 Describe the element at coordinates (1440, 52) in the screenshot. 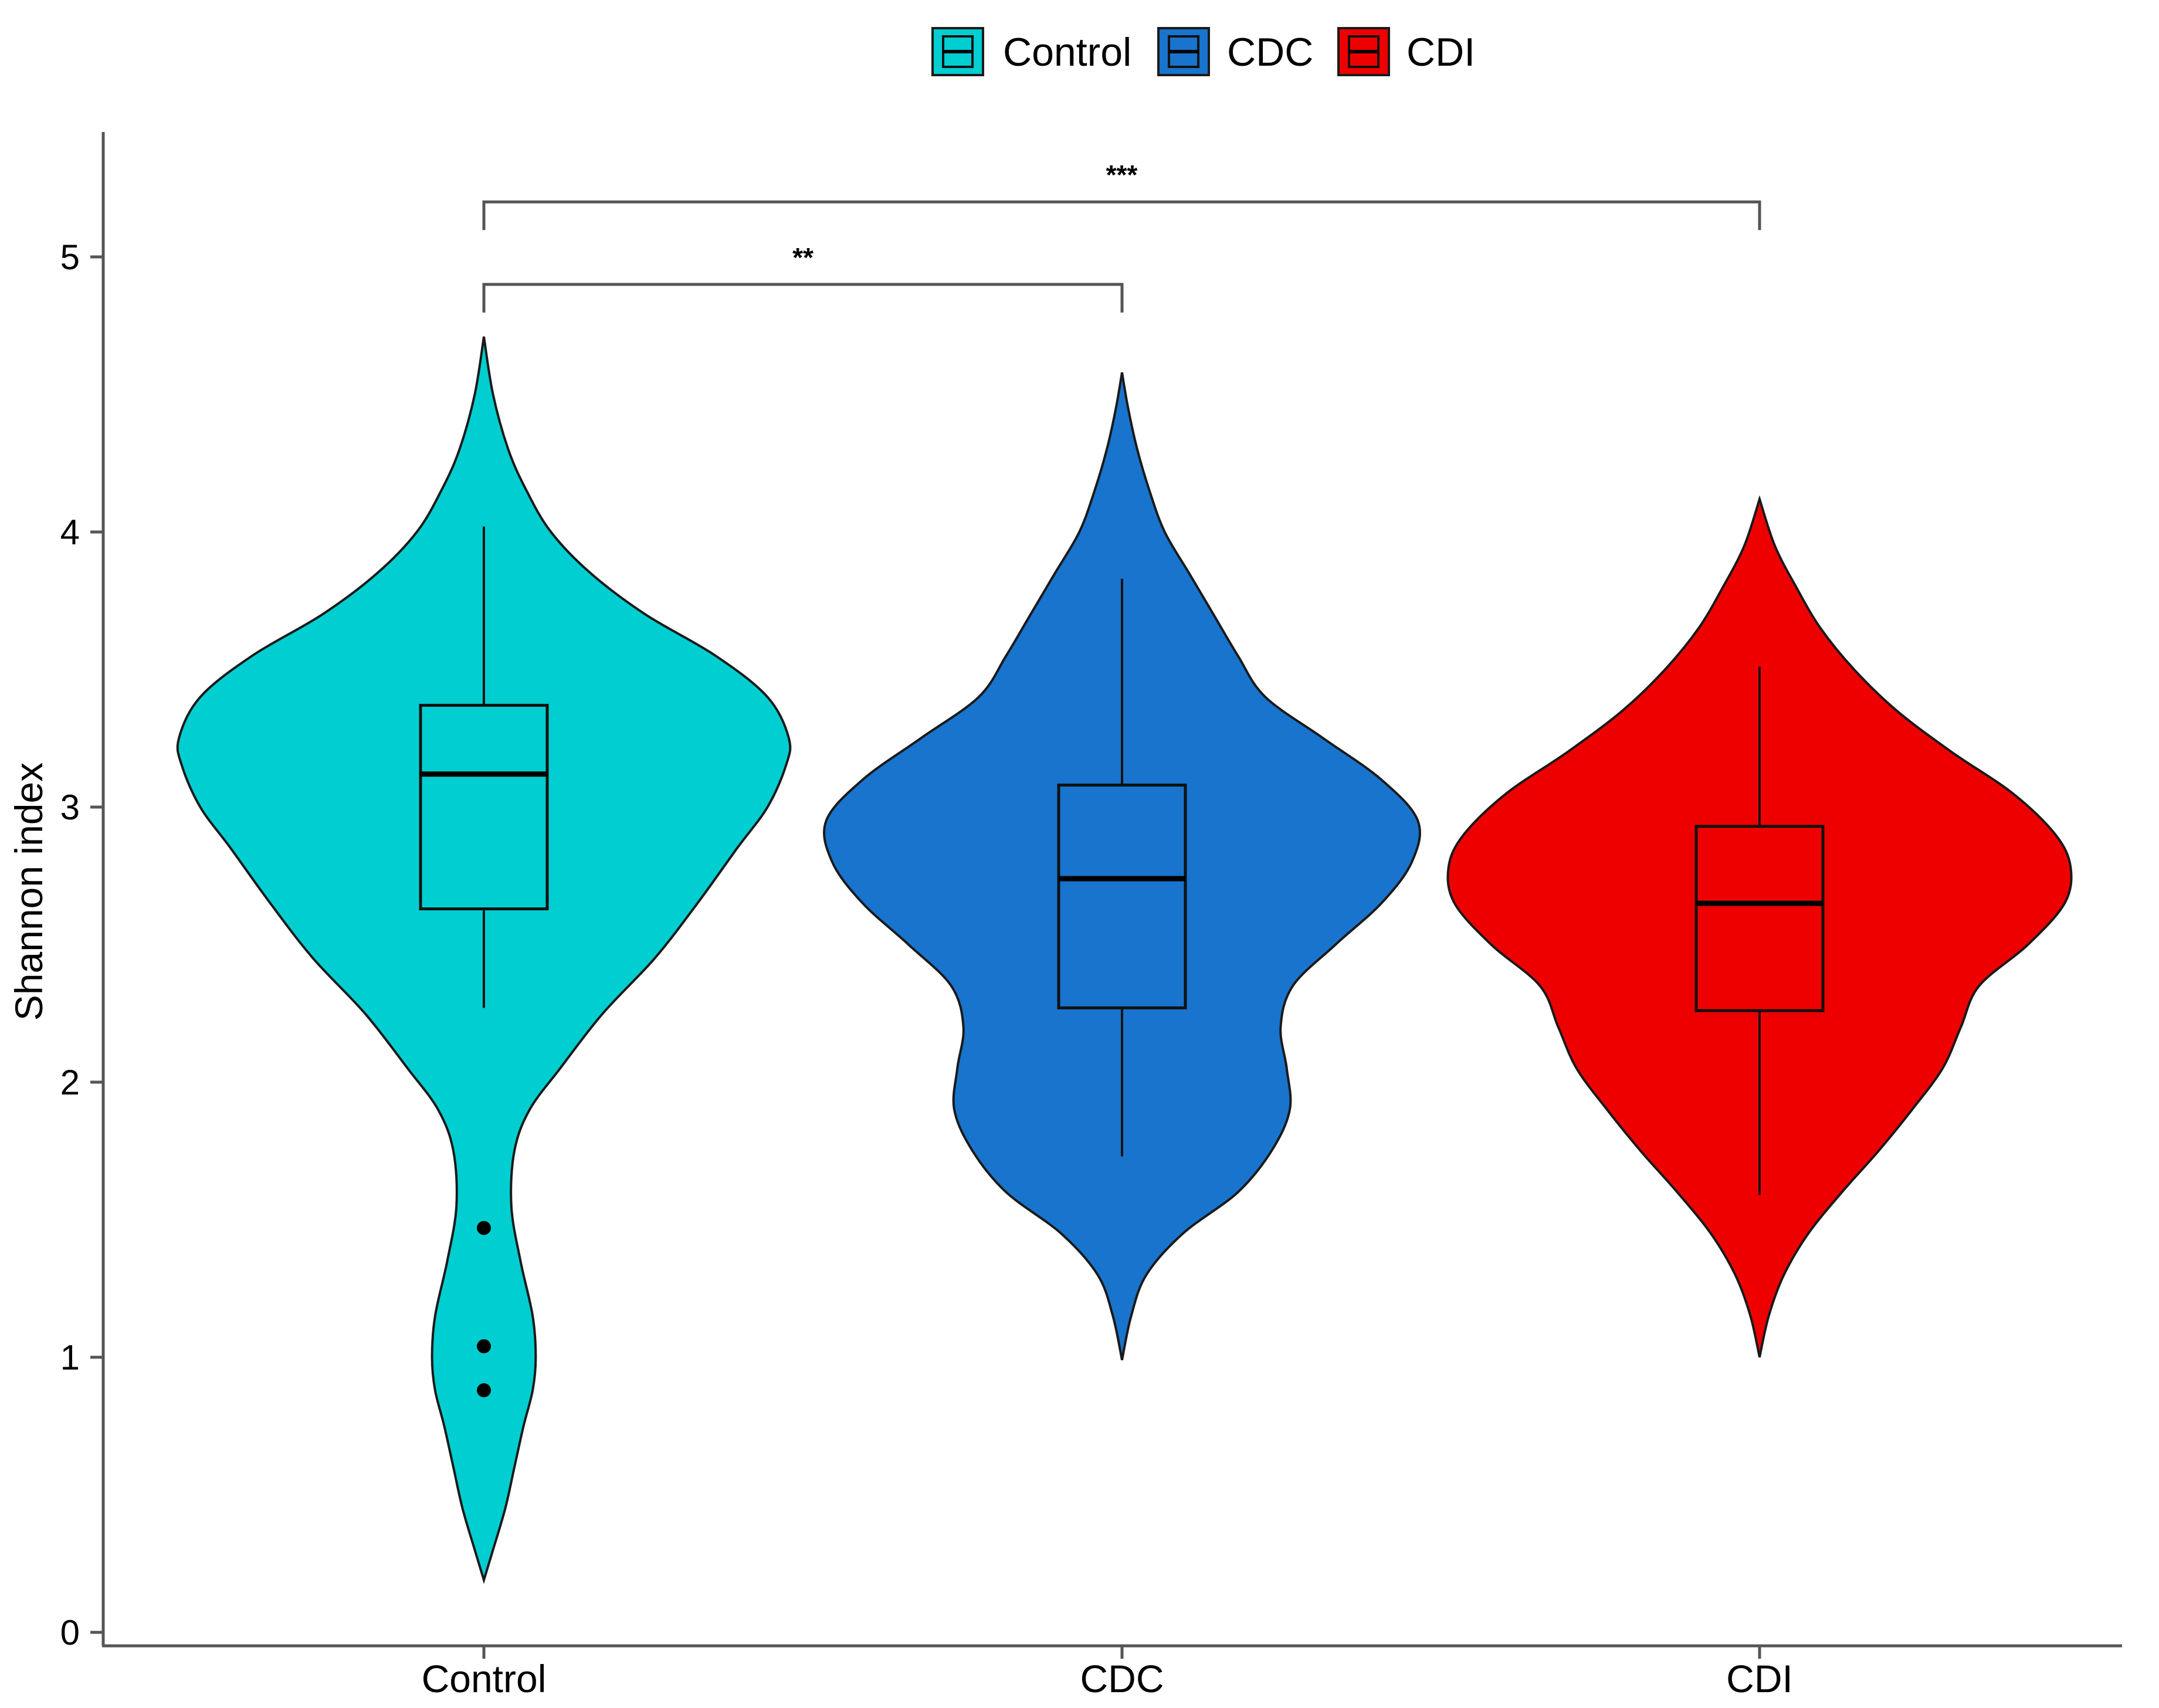

I see `legend-label-cdi: CDI` at that location.